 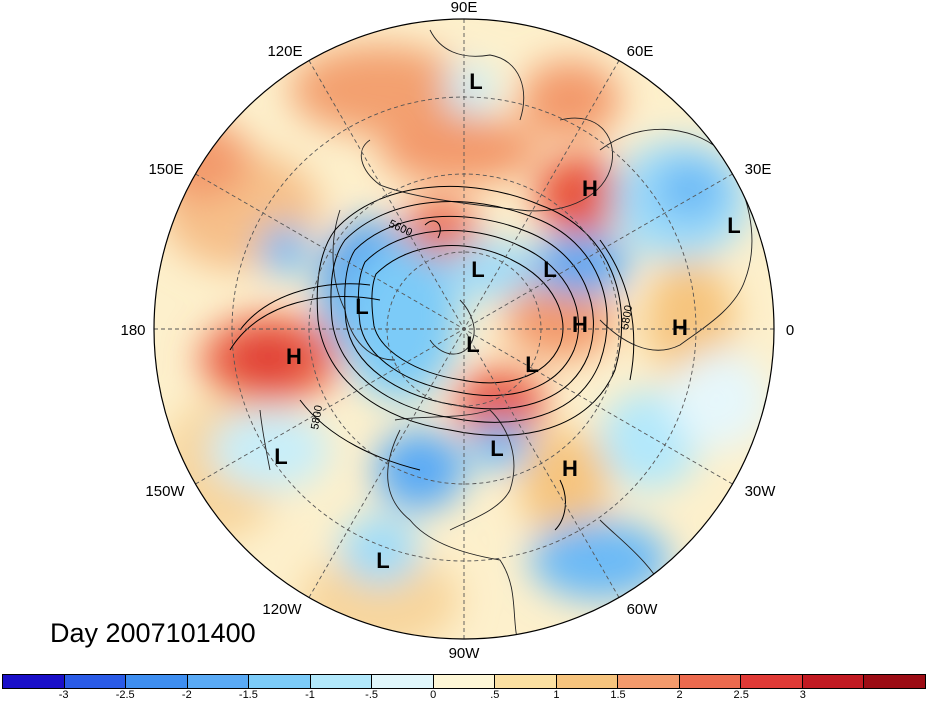 I want to click on colorbar-tick-label: -3, so click(x=63, y=695).